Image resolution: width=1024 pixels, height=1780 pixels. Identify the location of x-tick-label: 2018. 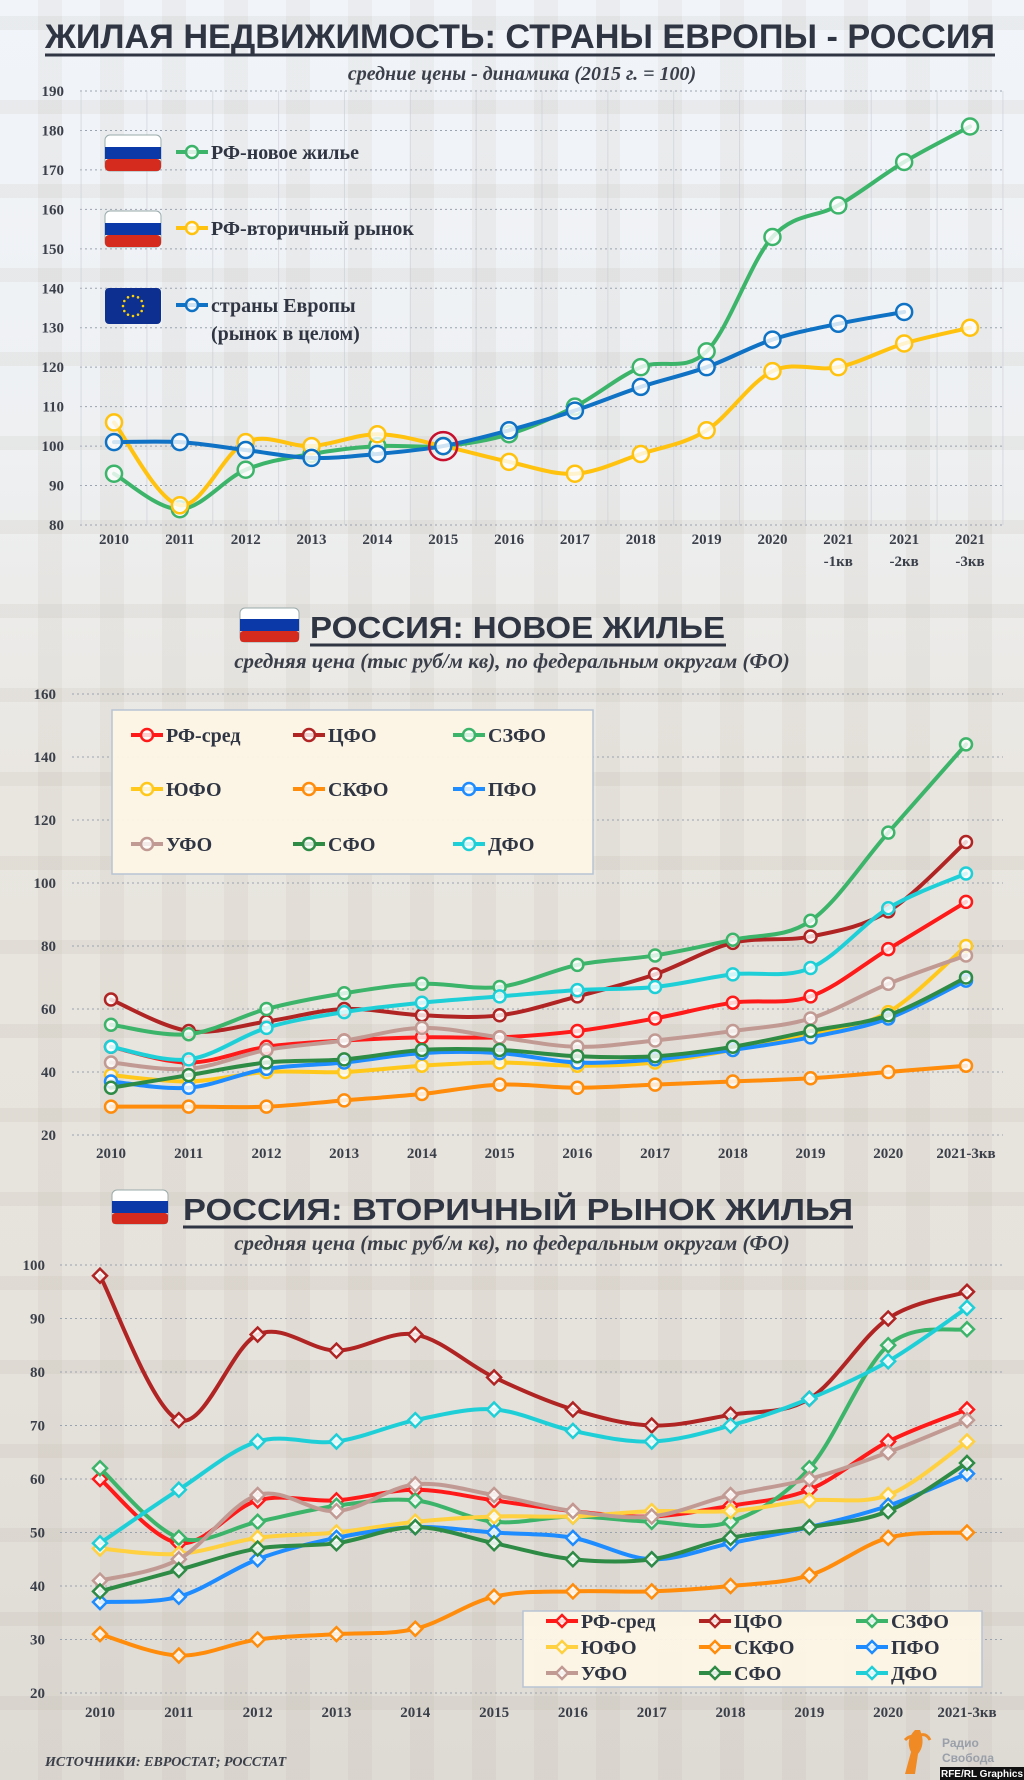
(733, 1154).